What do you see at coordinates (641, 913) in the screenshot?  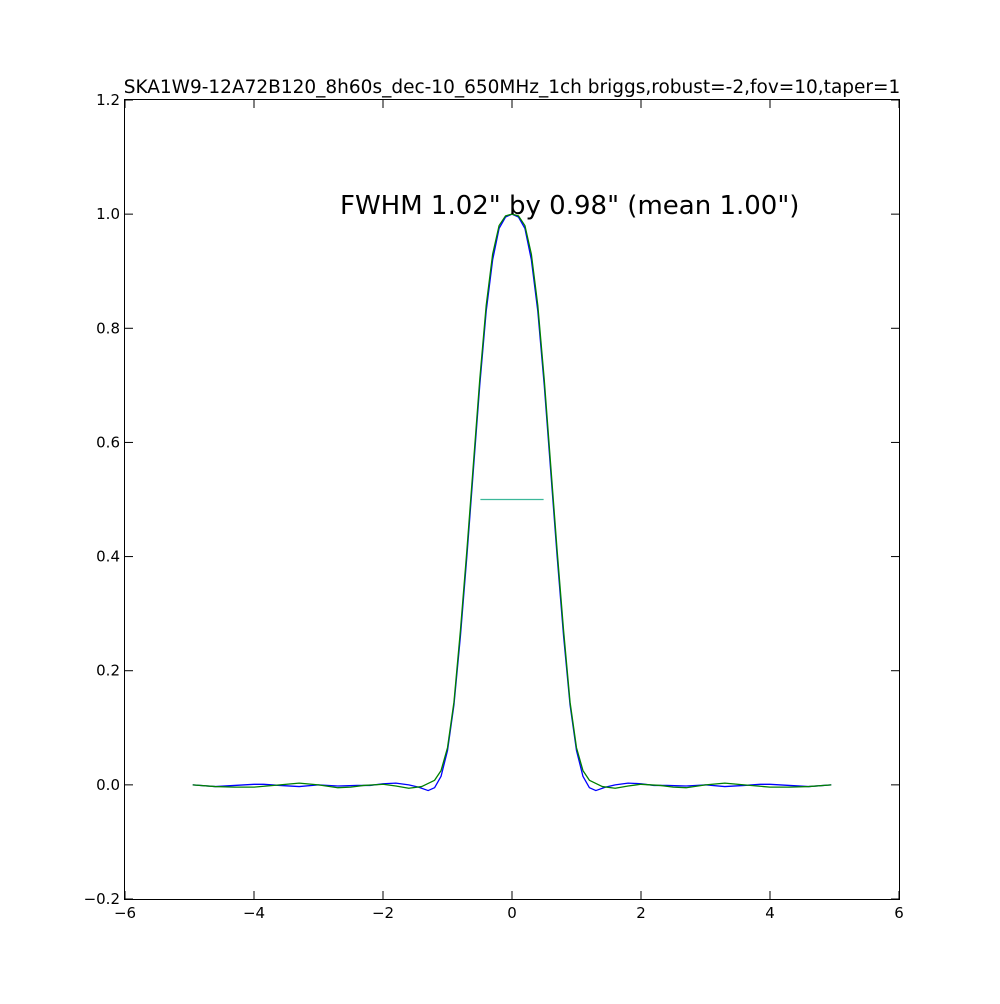 I see `x-tick-label: 2` at bounding box center [641, 913].